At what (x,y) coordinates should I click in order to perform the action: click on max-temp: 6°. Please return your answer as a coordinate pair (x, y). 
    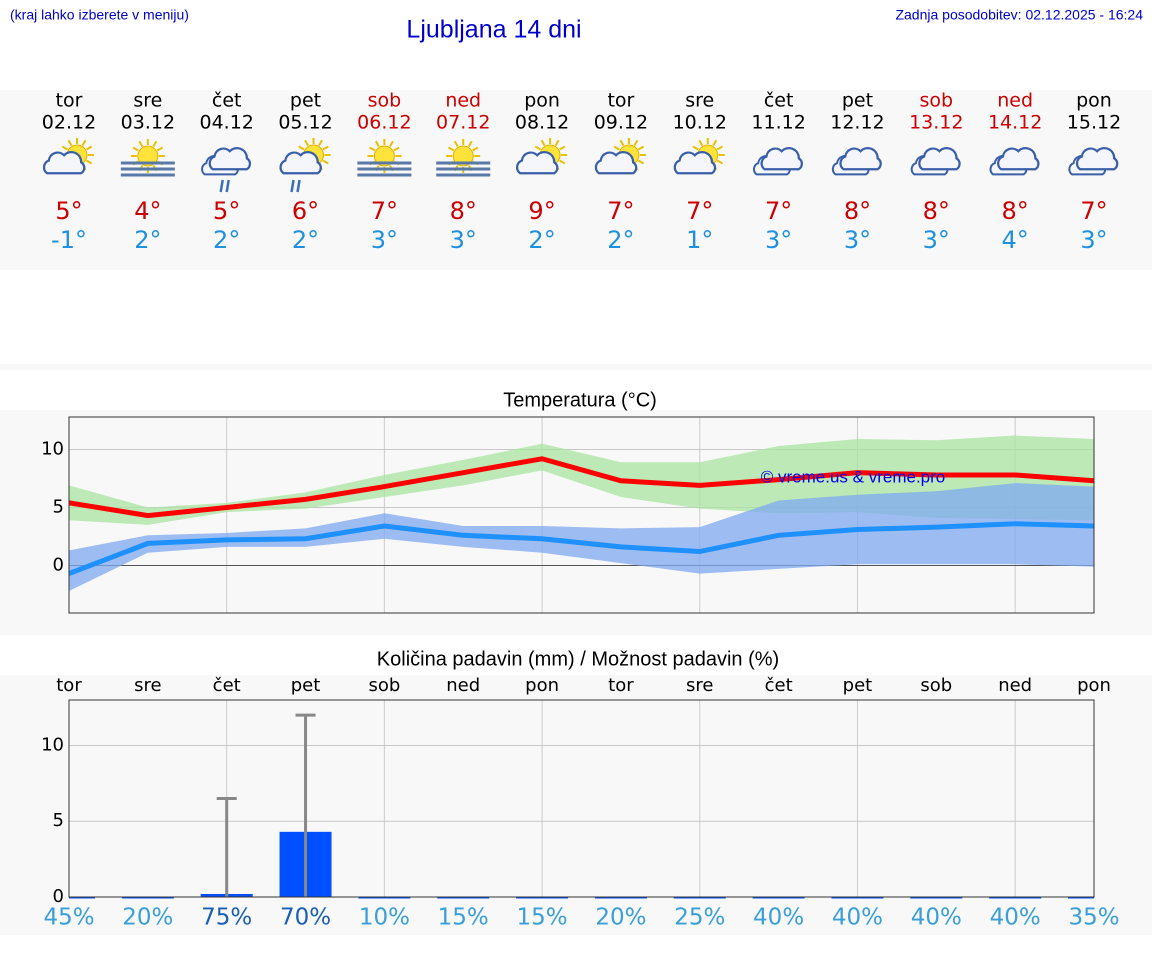
    Looking at the image, I should click on (305, 211).